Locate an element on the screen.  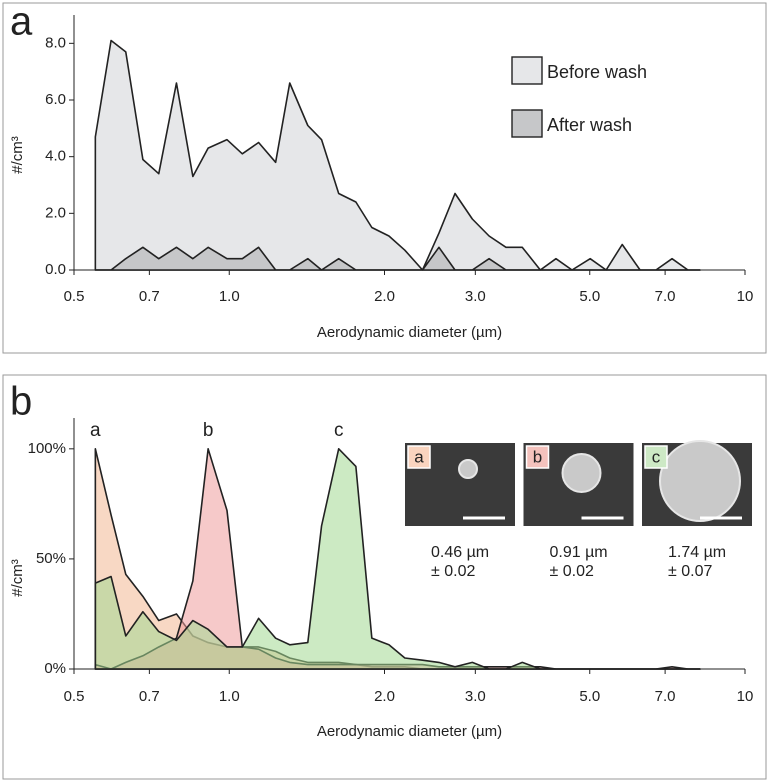
legend-label: Before wash is located at coordinates (597, 72).